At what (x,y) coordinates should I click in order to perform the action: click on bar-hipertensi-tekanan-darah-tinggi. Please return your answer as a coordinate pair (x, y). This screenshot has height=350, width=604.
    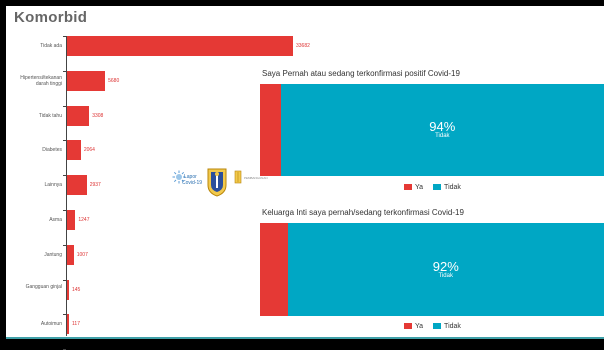
    Looking at the image, I should click on (86, 80).